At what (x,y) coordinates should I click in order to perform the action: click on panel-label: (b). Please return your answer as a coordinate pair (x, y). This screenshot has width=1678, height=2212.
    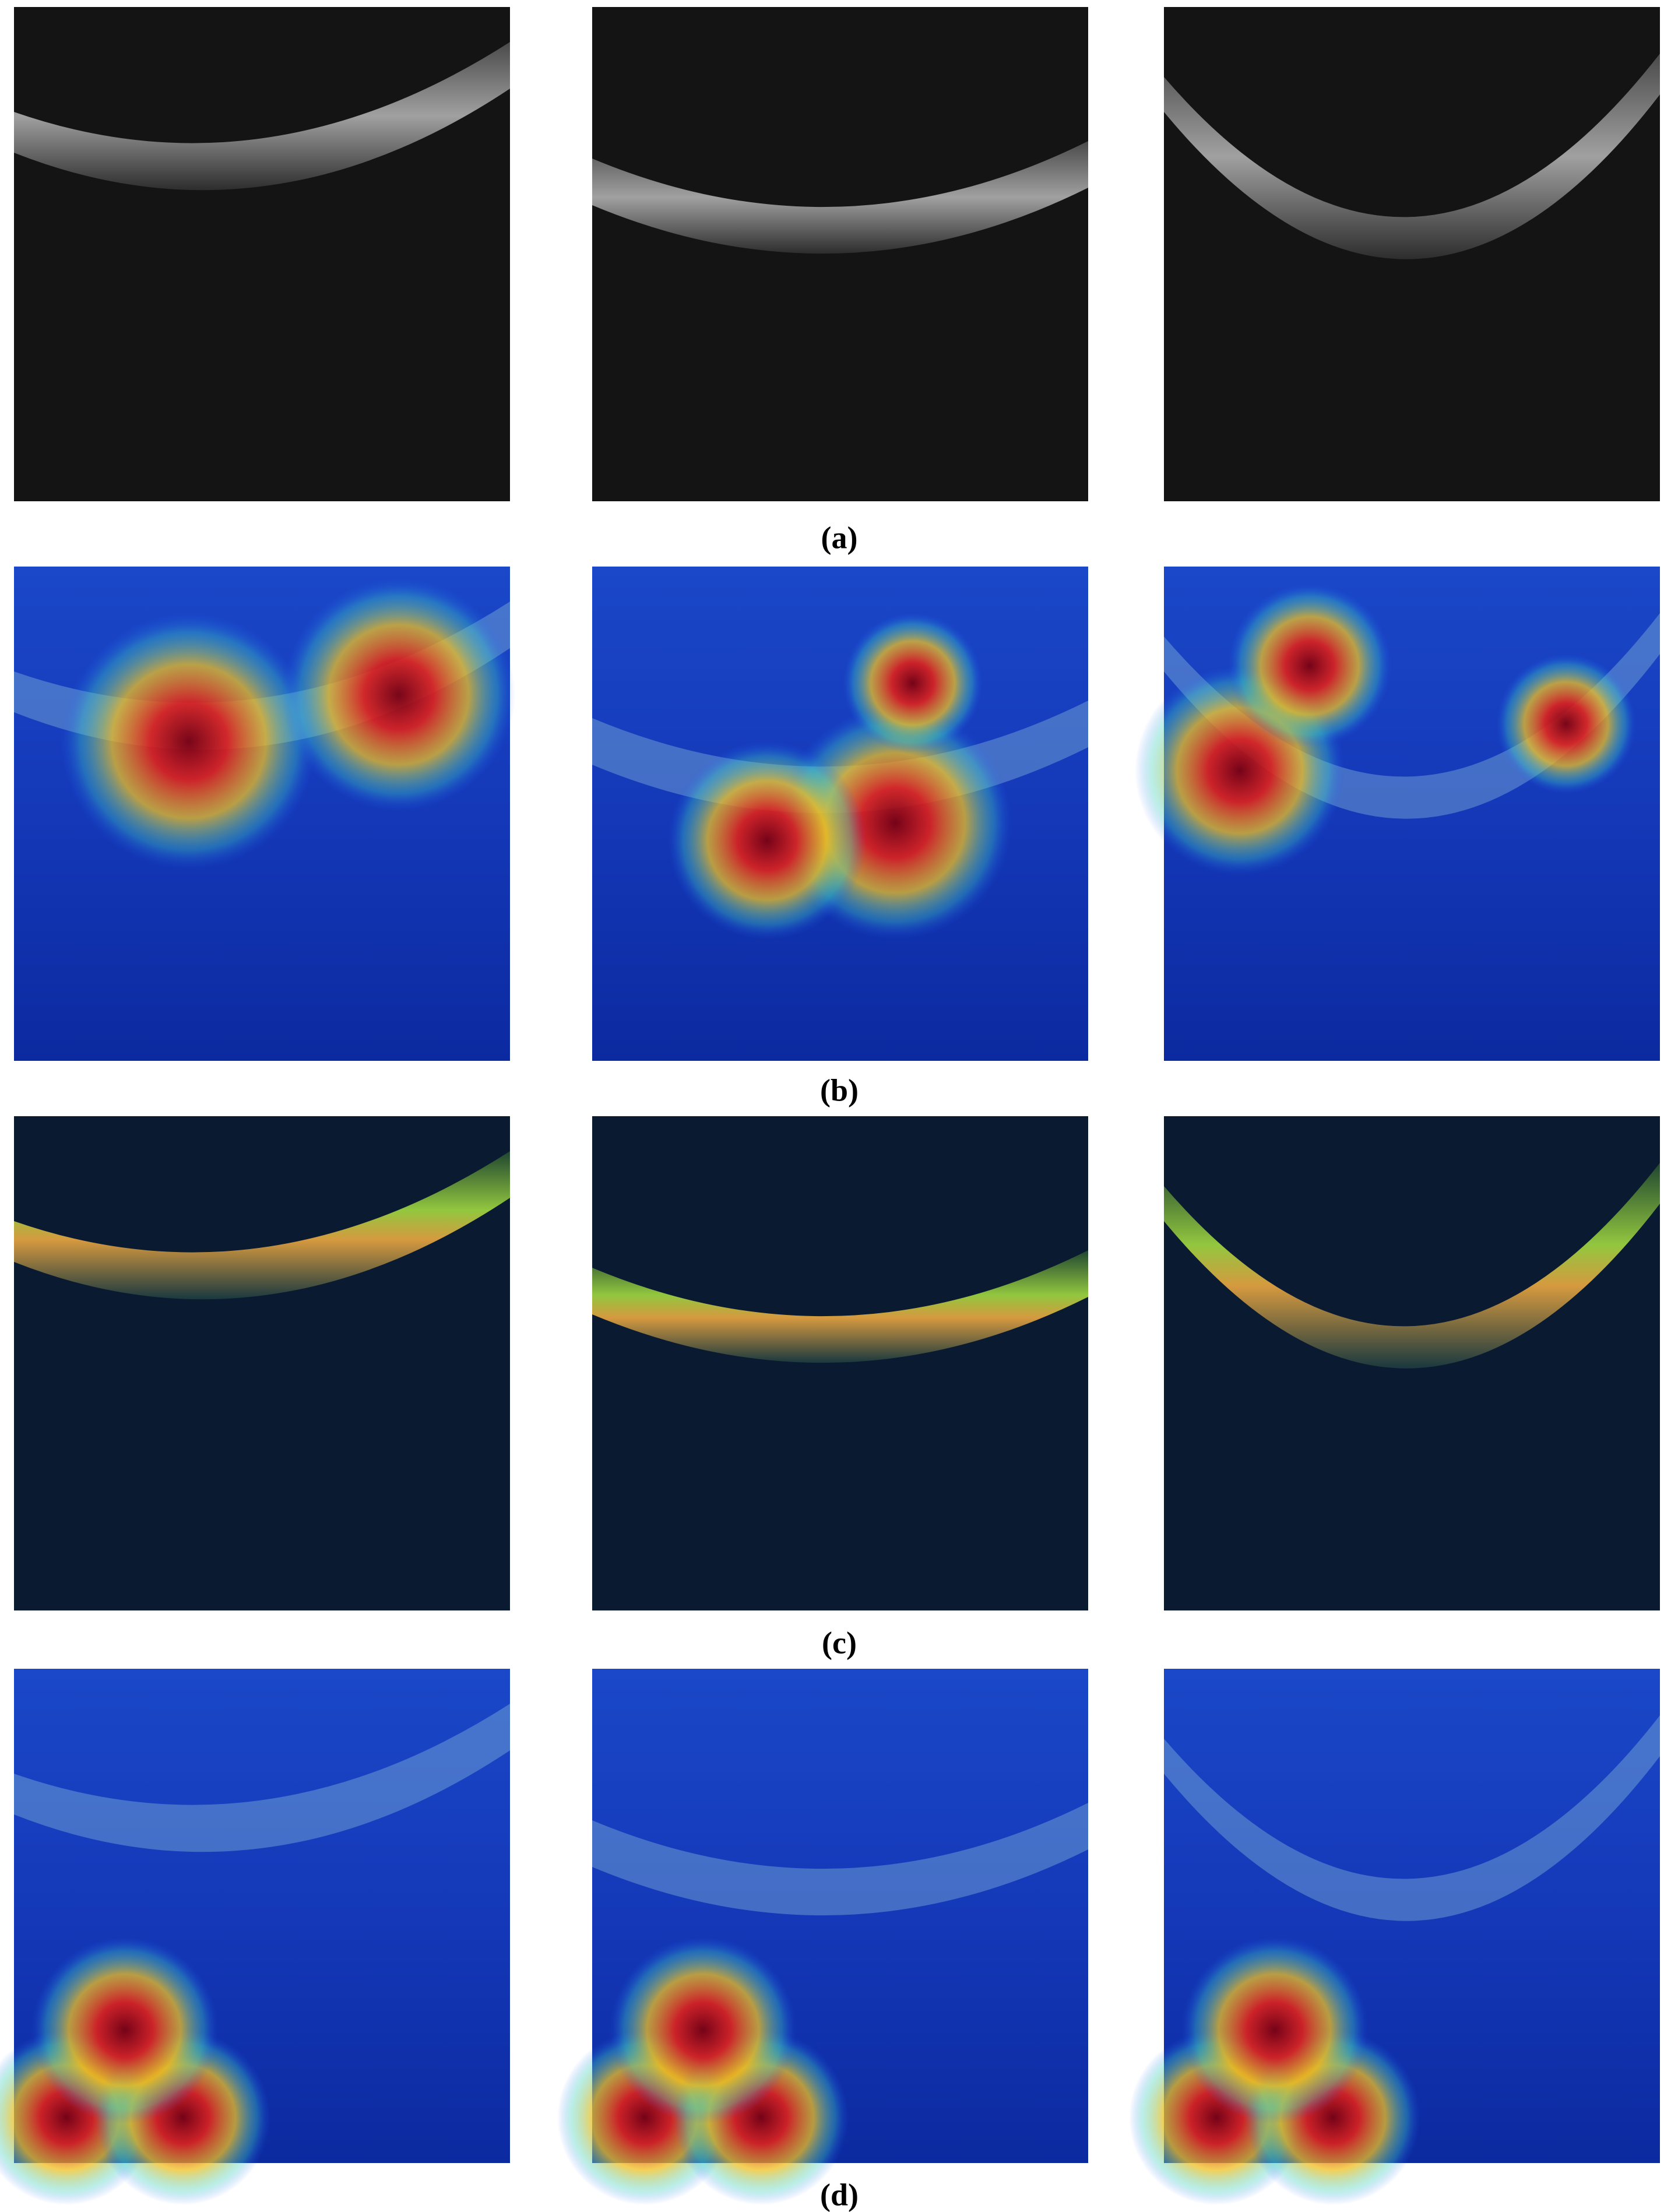
    Looking at the image, I should click on (839, 1089).